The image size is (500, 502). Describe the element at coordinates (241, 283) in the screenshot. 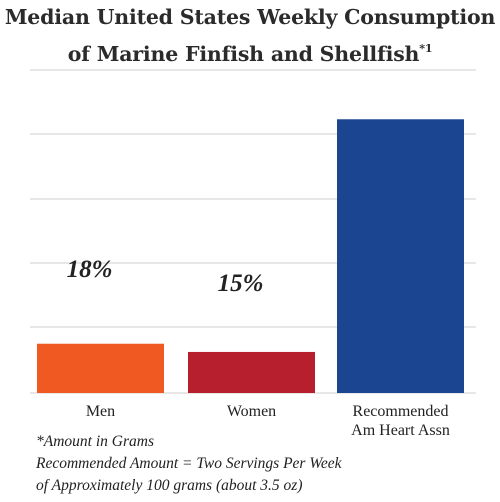

I see `data-label-2: 15%` at that location.